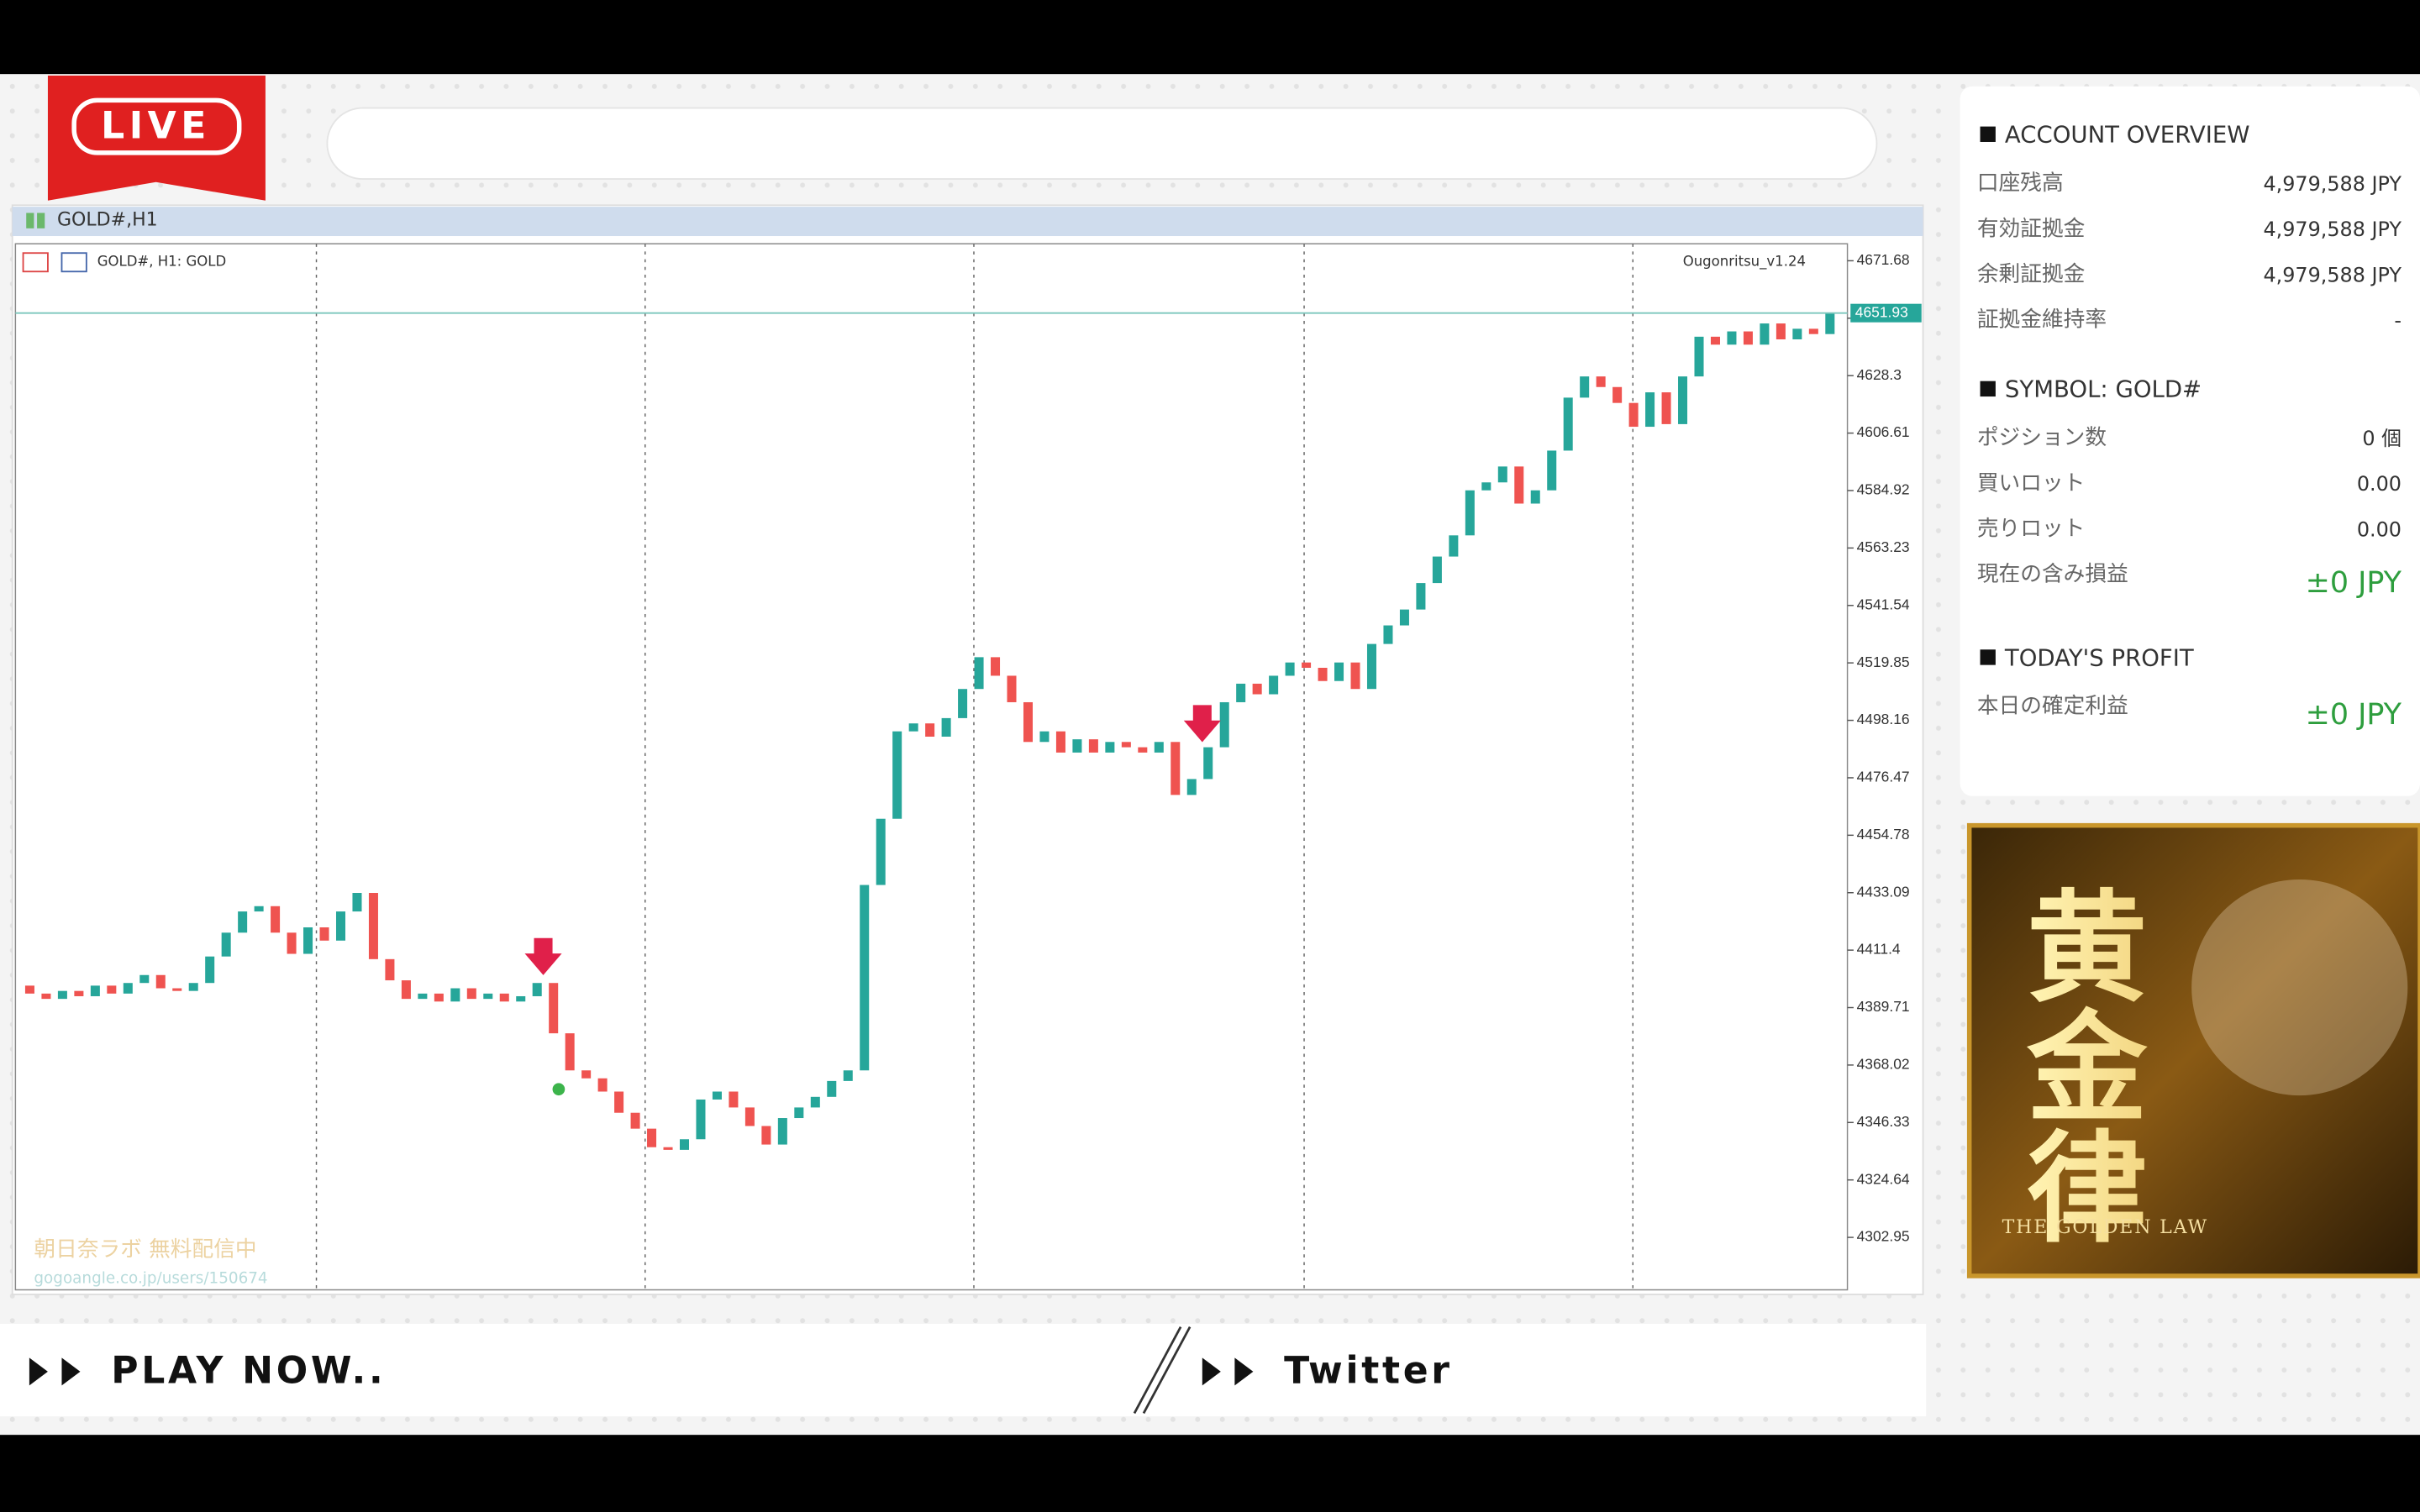  I want to click on y-tick-label: 4584.92, so click(1883, 489).